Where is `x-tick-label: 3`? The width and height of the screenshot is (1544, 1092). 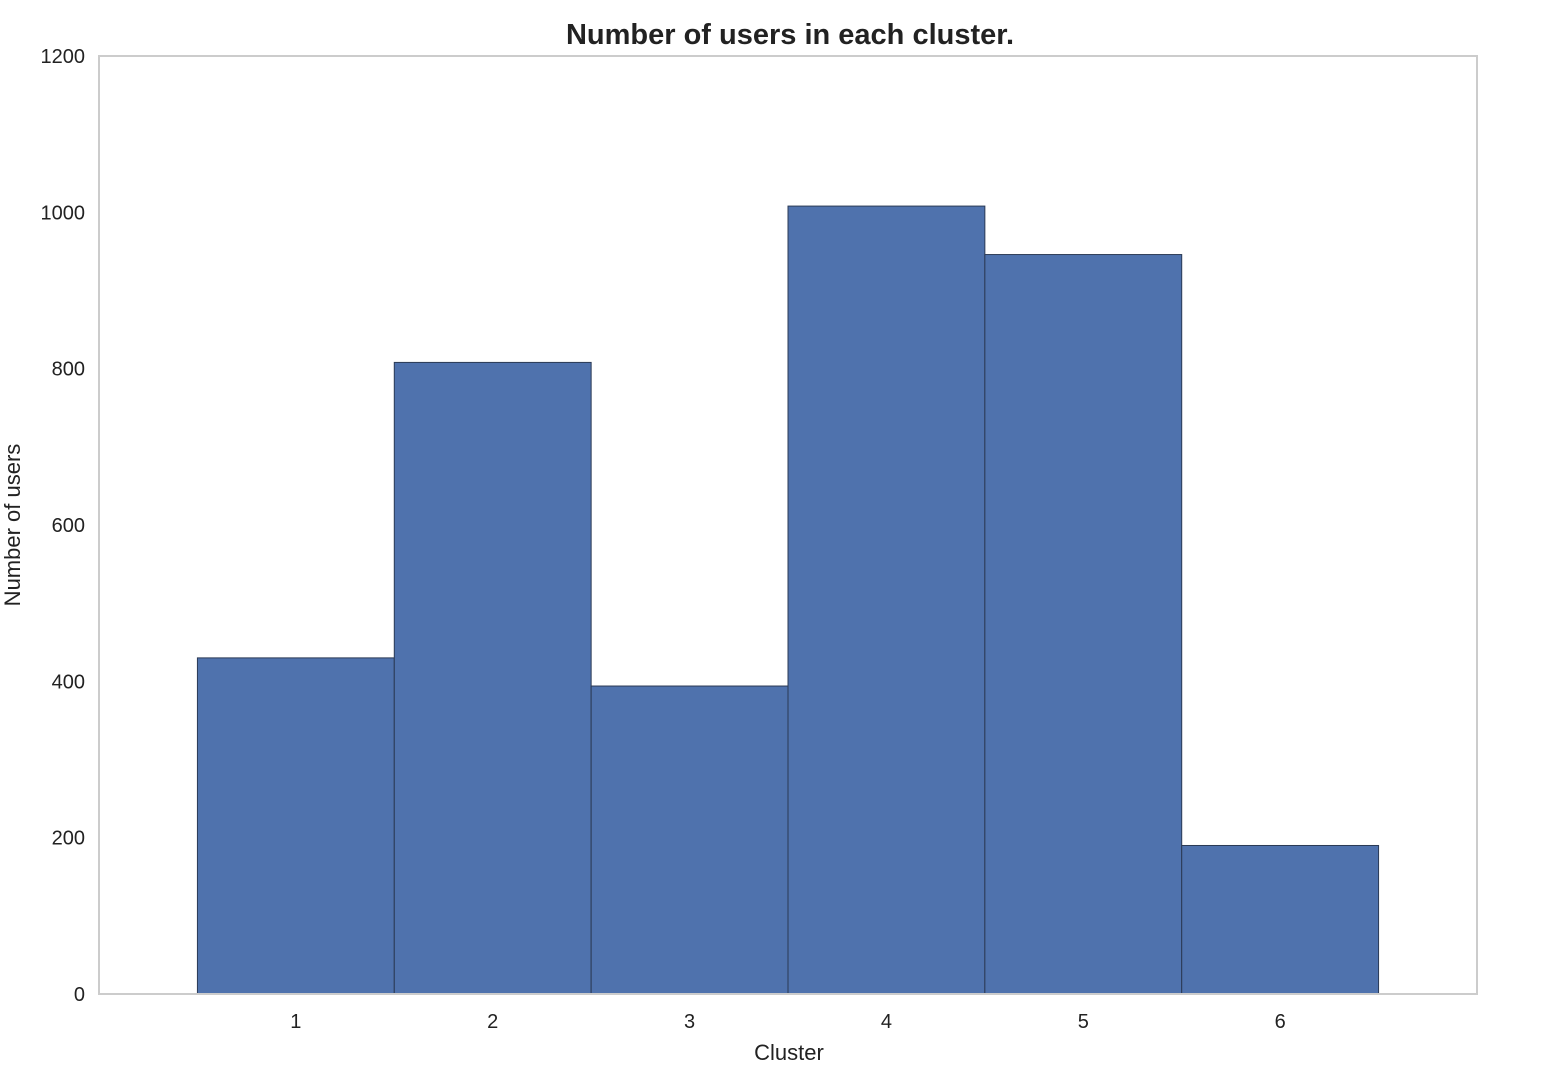
x-tick-label: 3 is located at coordinates (689, 1022).